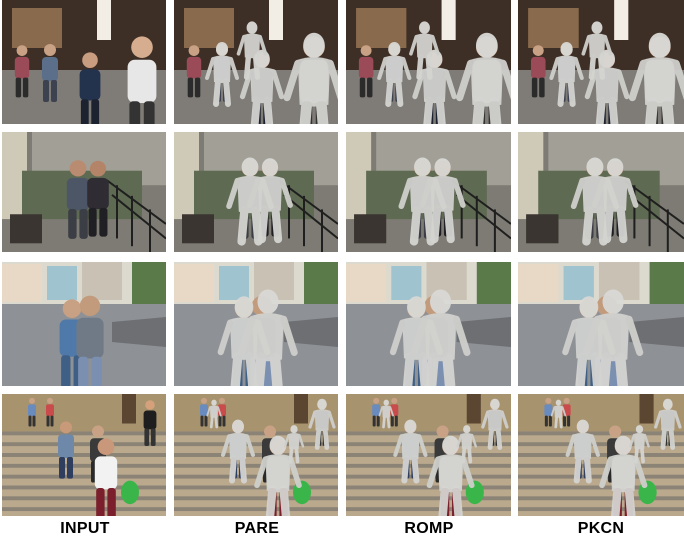  I want to click on row4-romp-image, so click(428, 455).